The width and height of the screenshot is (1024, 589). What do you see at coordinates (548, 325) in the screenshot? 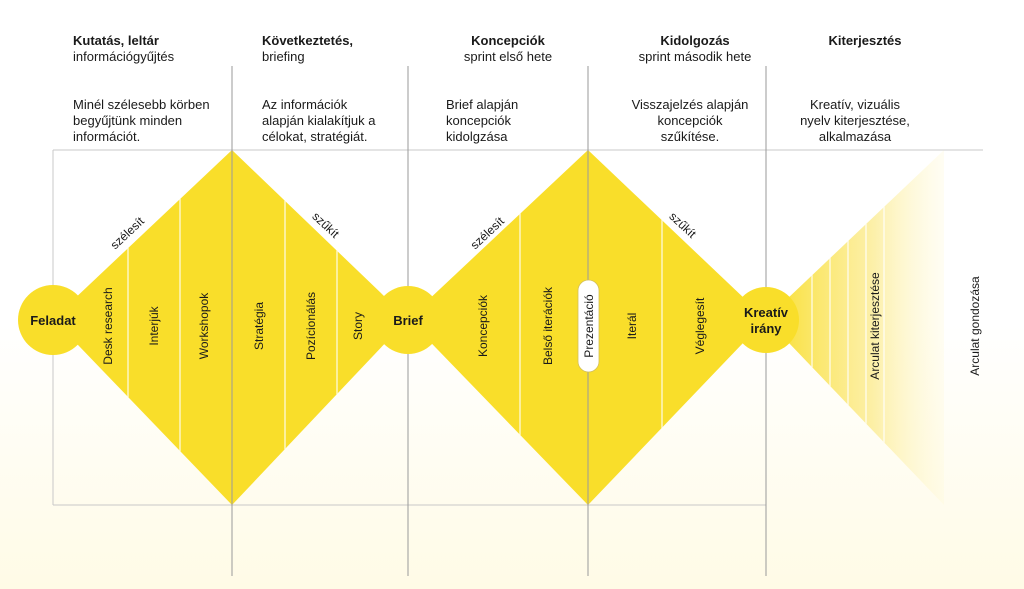
I see `step-belso-iteraciok: Belső iterációk` at bounding box center [548, 325].